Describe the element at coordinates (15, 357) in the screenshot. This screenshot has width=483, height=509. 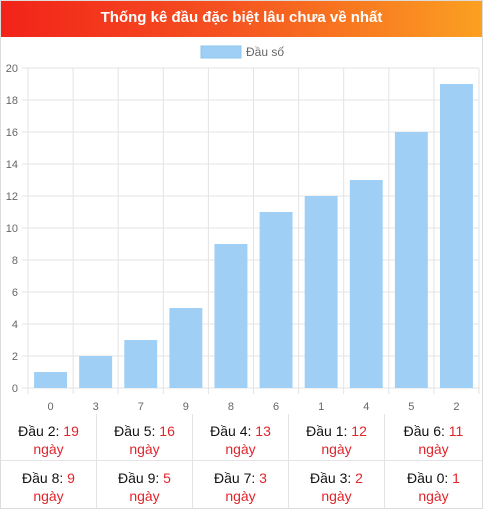
I see `y-tick-label: 2` at that location.